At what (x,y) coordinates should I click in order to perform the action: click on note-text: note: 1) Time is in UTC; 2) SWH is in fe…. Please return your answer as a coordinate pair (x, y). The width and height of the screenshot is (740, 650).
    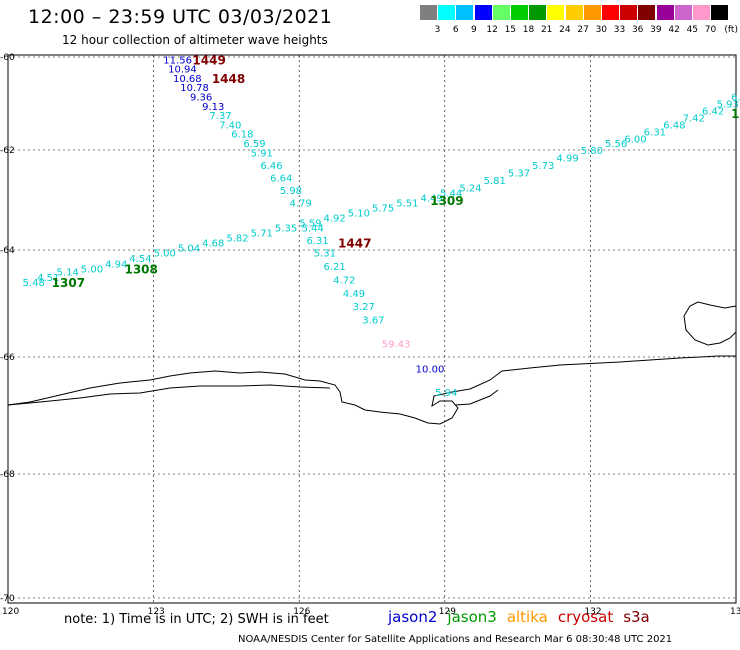
    Looking at the image, I should click on (196, 619).